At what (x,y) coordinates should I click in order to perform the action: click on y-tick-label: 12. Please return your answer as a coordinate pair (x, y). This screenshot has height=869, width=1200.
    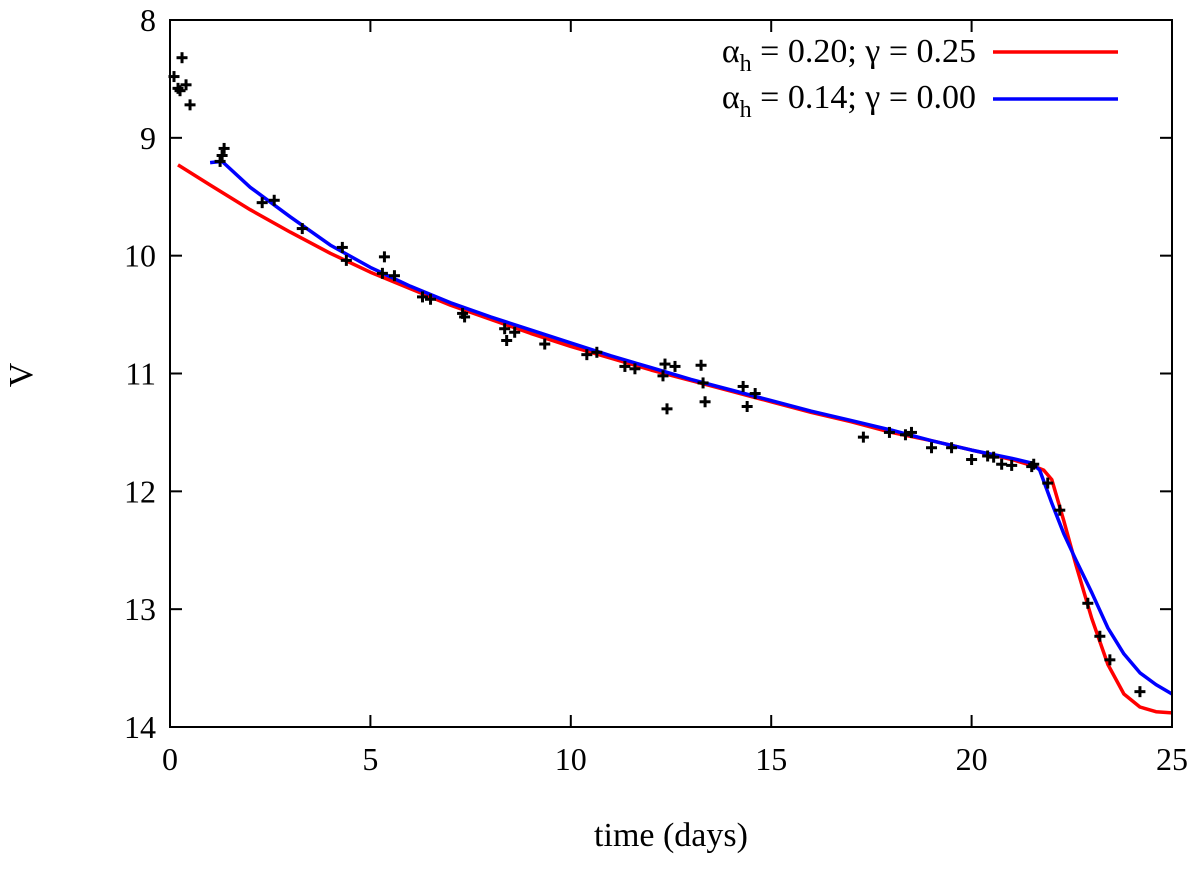
    Looking at the image, I should click on (140, 491).